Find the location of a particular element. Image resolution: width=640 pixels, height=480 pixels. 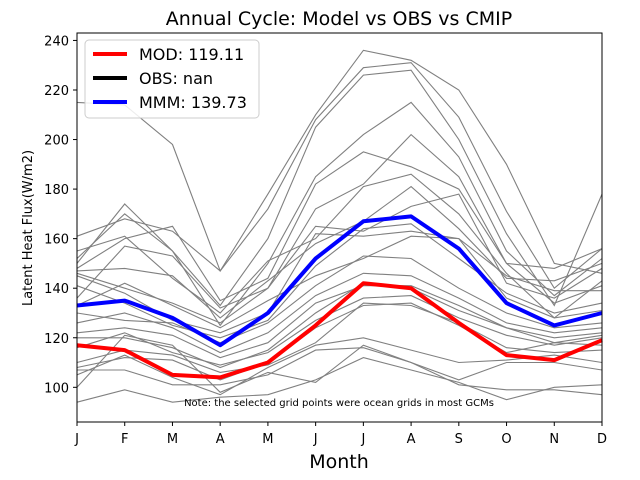

y-axis-label: Latent Heat Flux(W/m2) is located at coordinates (28, 228).